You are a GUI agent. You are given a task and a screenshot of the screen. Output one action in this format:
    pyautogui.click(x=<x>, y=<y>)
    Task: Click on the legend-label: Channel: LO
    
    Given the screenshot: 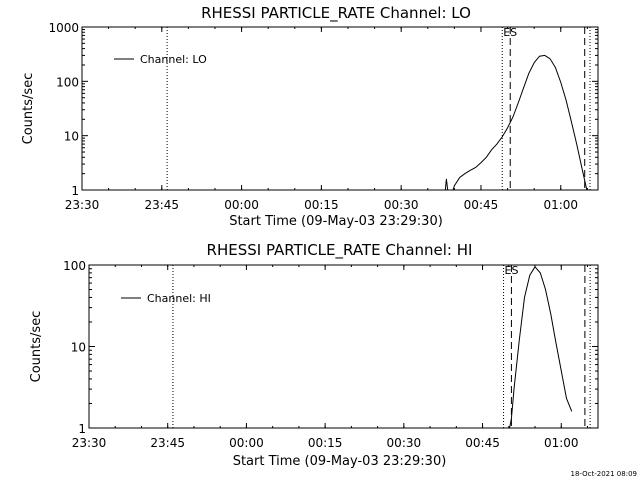 What is the action you would take?
    pyautogui.click(x=173, y=59)
    